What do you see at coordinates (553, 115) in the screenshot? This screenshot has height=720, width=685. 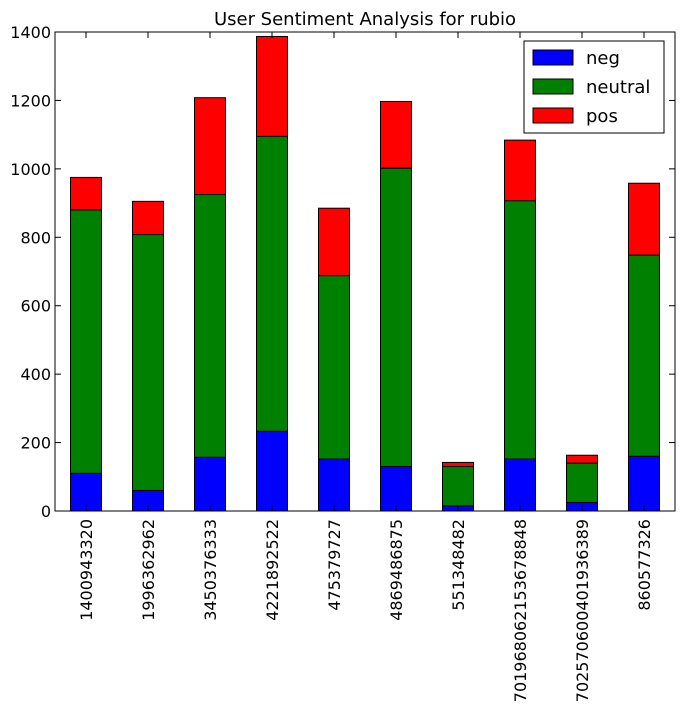 I see `legend-swatch-pos` at bounding box center [553, 115].